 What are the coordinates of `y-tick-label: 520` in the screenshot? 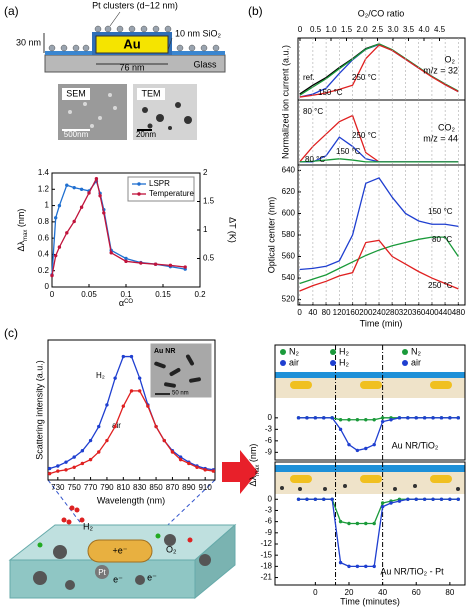 It's located at (289, 299).